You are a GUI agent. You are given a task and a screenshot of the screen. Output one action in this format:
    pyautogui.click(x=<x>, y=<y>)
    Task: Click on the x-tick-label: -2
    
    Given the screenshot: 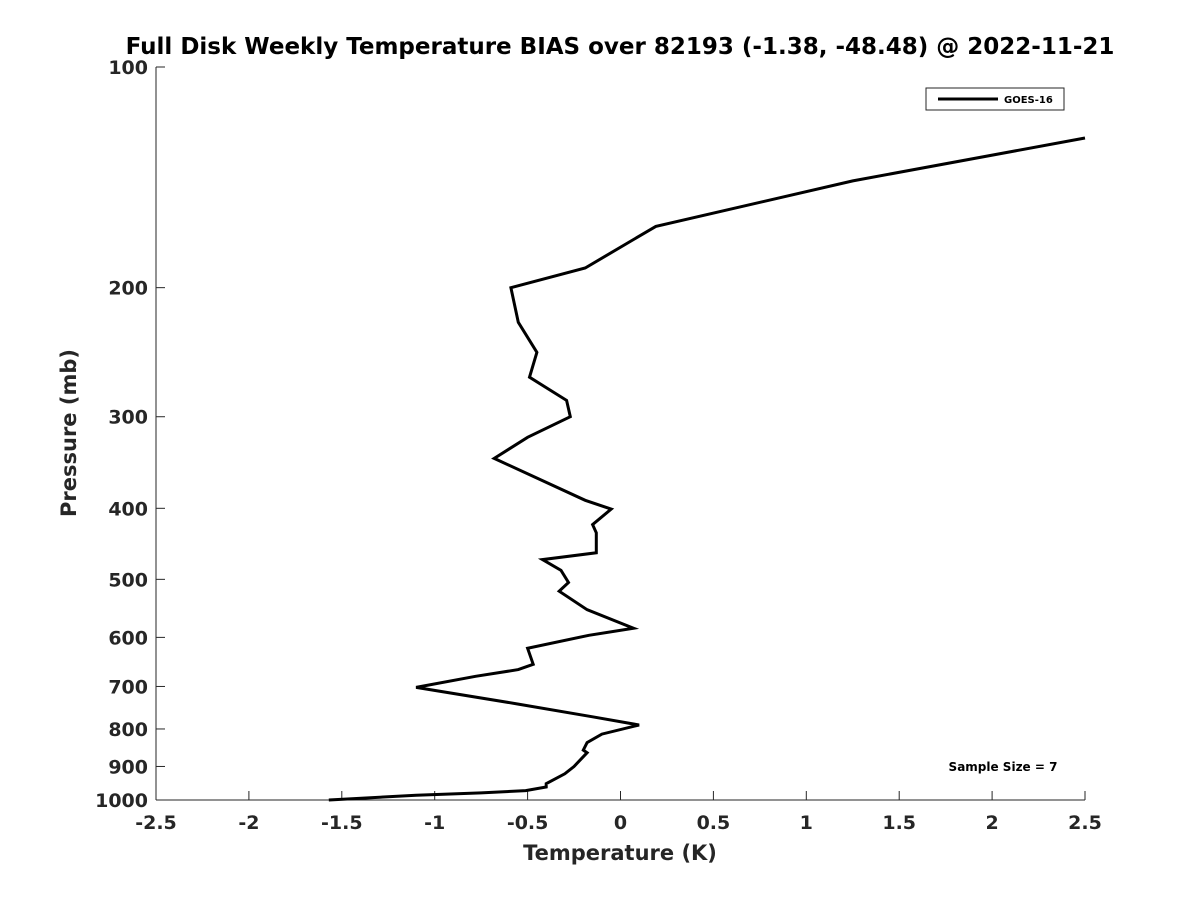 What is the action you would take?
    pyautogui.click(x=248, y=823)
    